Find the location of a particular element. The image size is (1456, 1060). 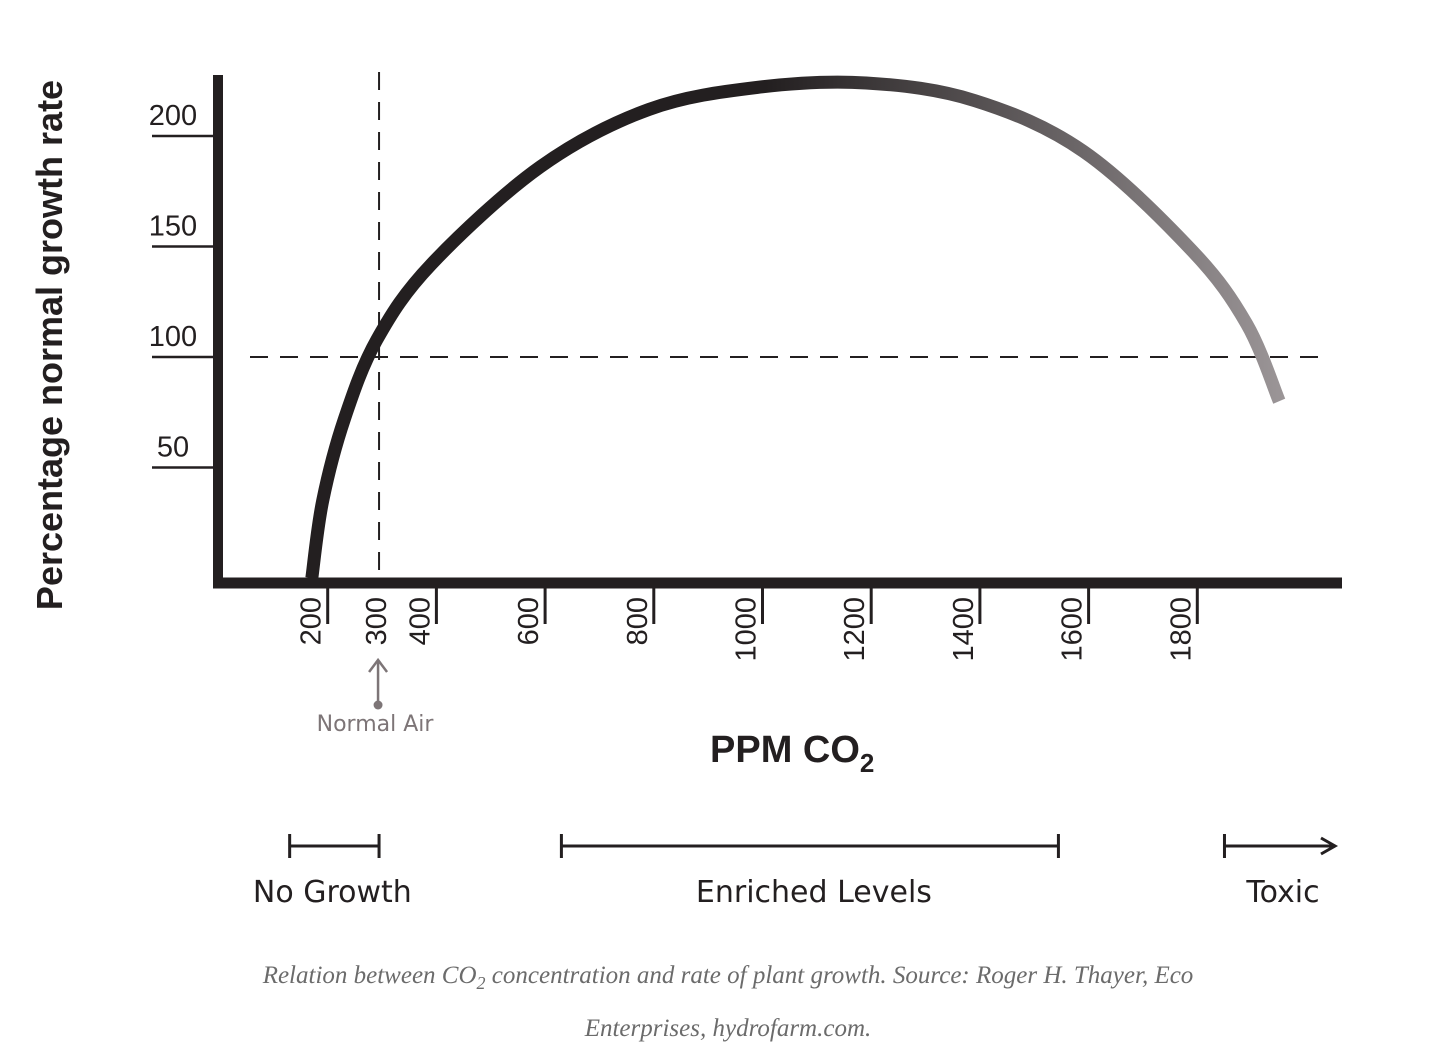

x-tick-label-600: 600 is located at coordinates (529, 621).